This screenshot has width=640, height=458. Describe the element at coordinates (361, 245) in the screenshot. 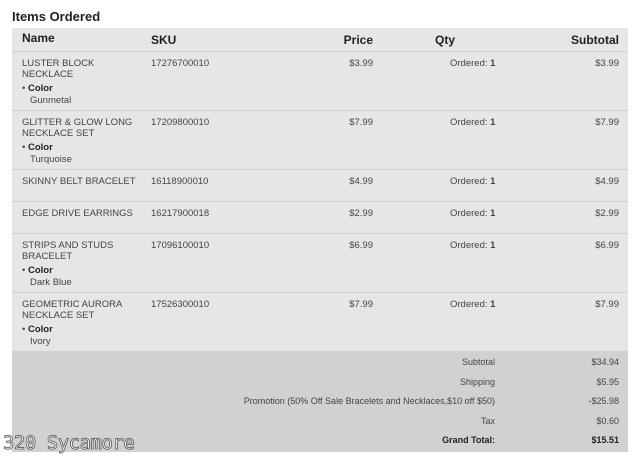

I see `item-price: $6.99` at that location.